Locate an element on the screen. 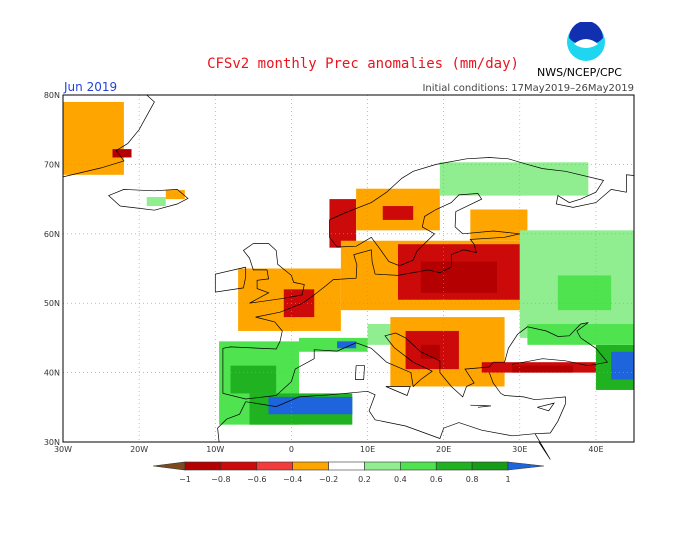 The width and height of the screenshot is (696, 538). lat-tick-label: 60N is located at coordinates (52, 234).